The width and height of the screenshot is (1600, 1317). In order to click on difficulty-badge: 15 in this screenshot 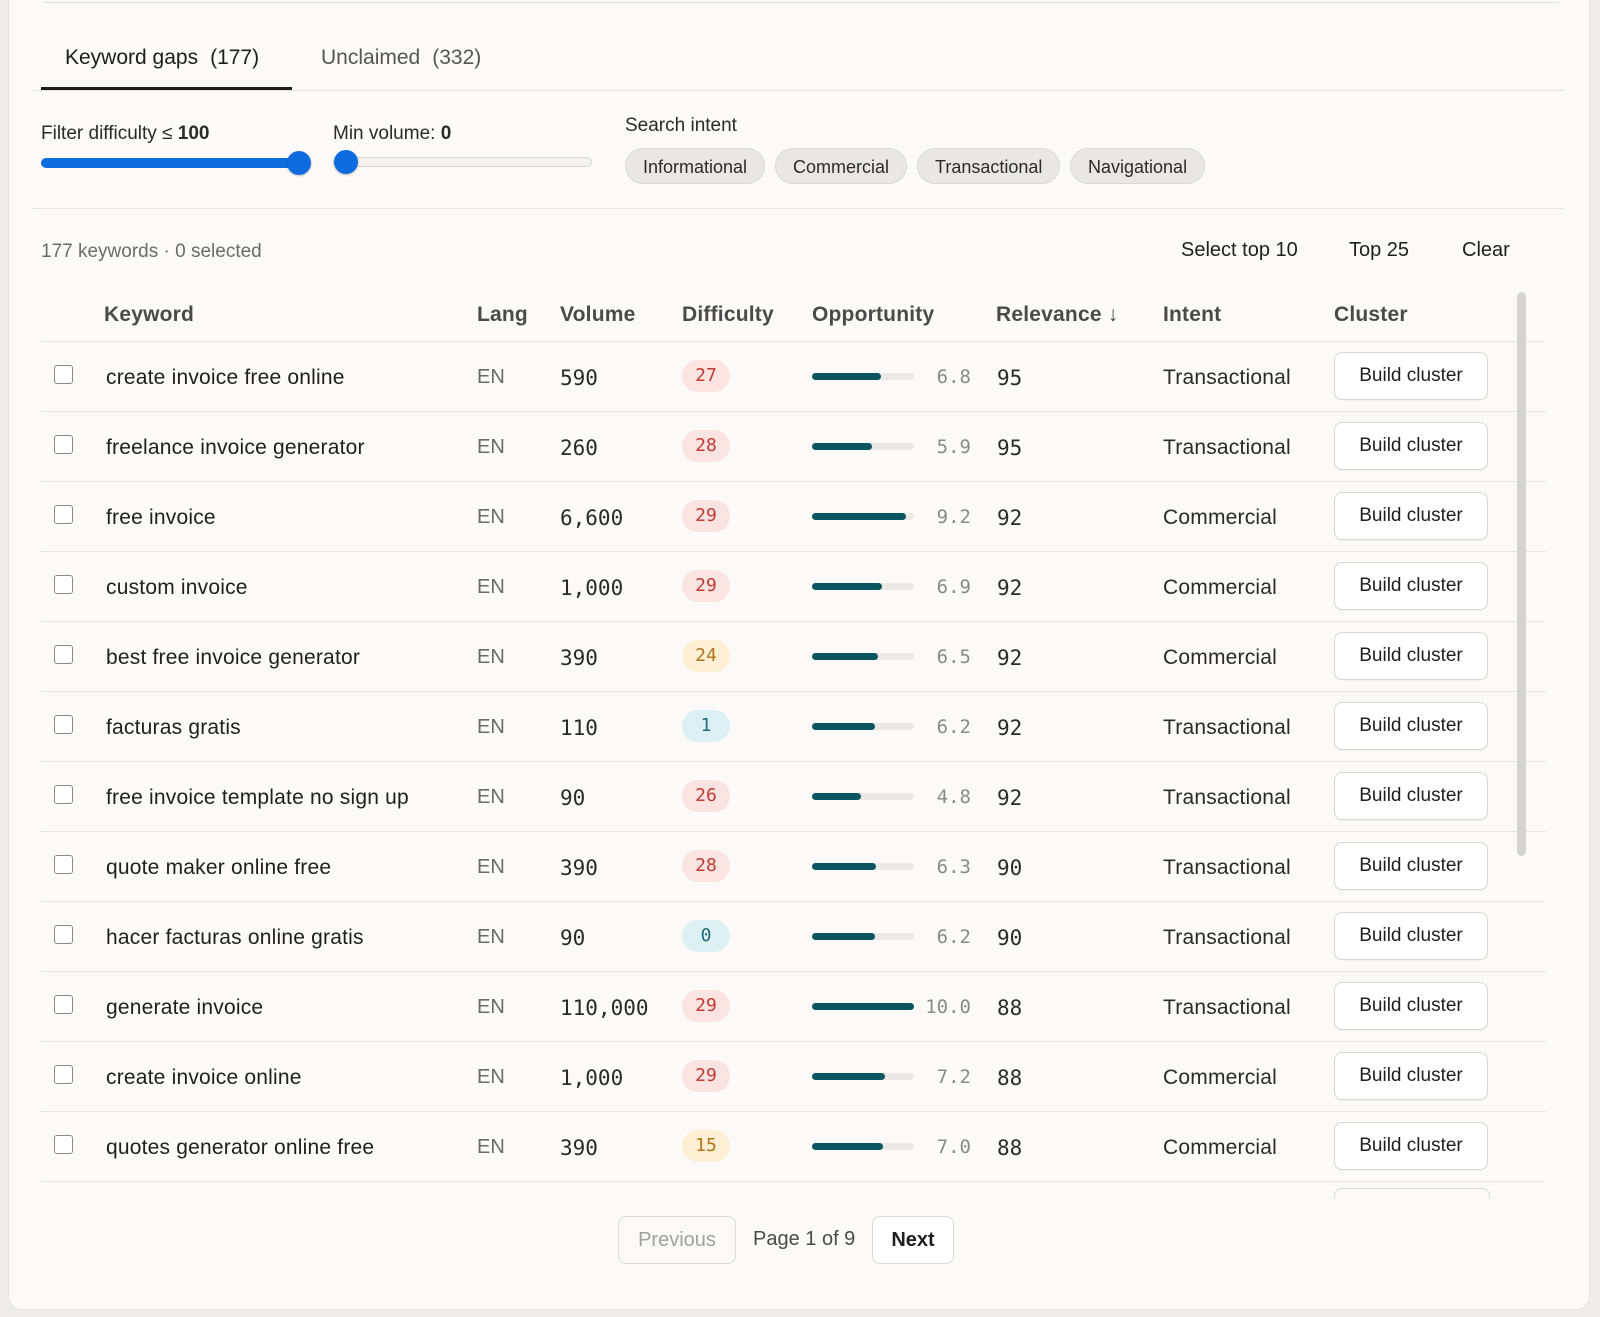, I will do `click(706, 1146)`.